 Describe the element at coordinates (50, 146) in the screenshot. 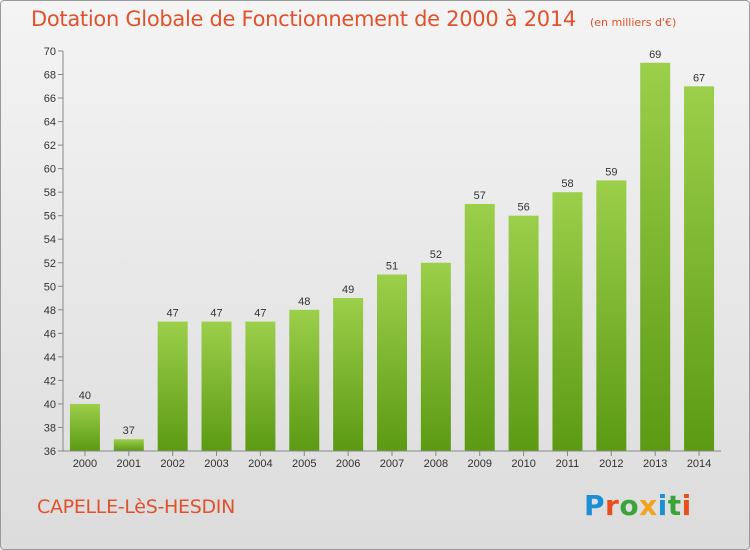

I see `y-tick-label: 62` at that location.